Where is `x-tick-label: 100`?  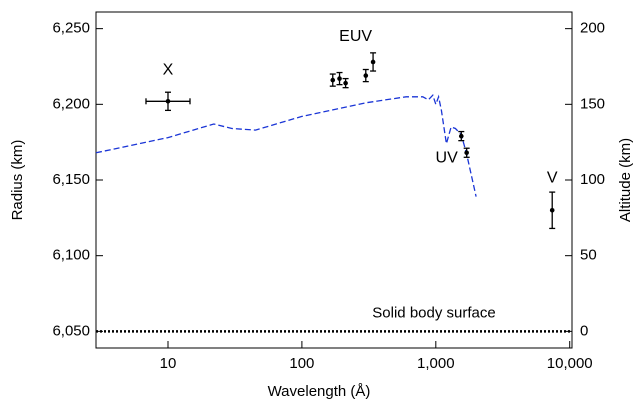
x-tick-label: 100 is located at coordinates (301, 363).